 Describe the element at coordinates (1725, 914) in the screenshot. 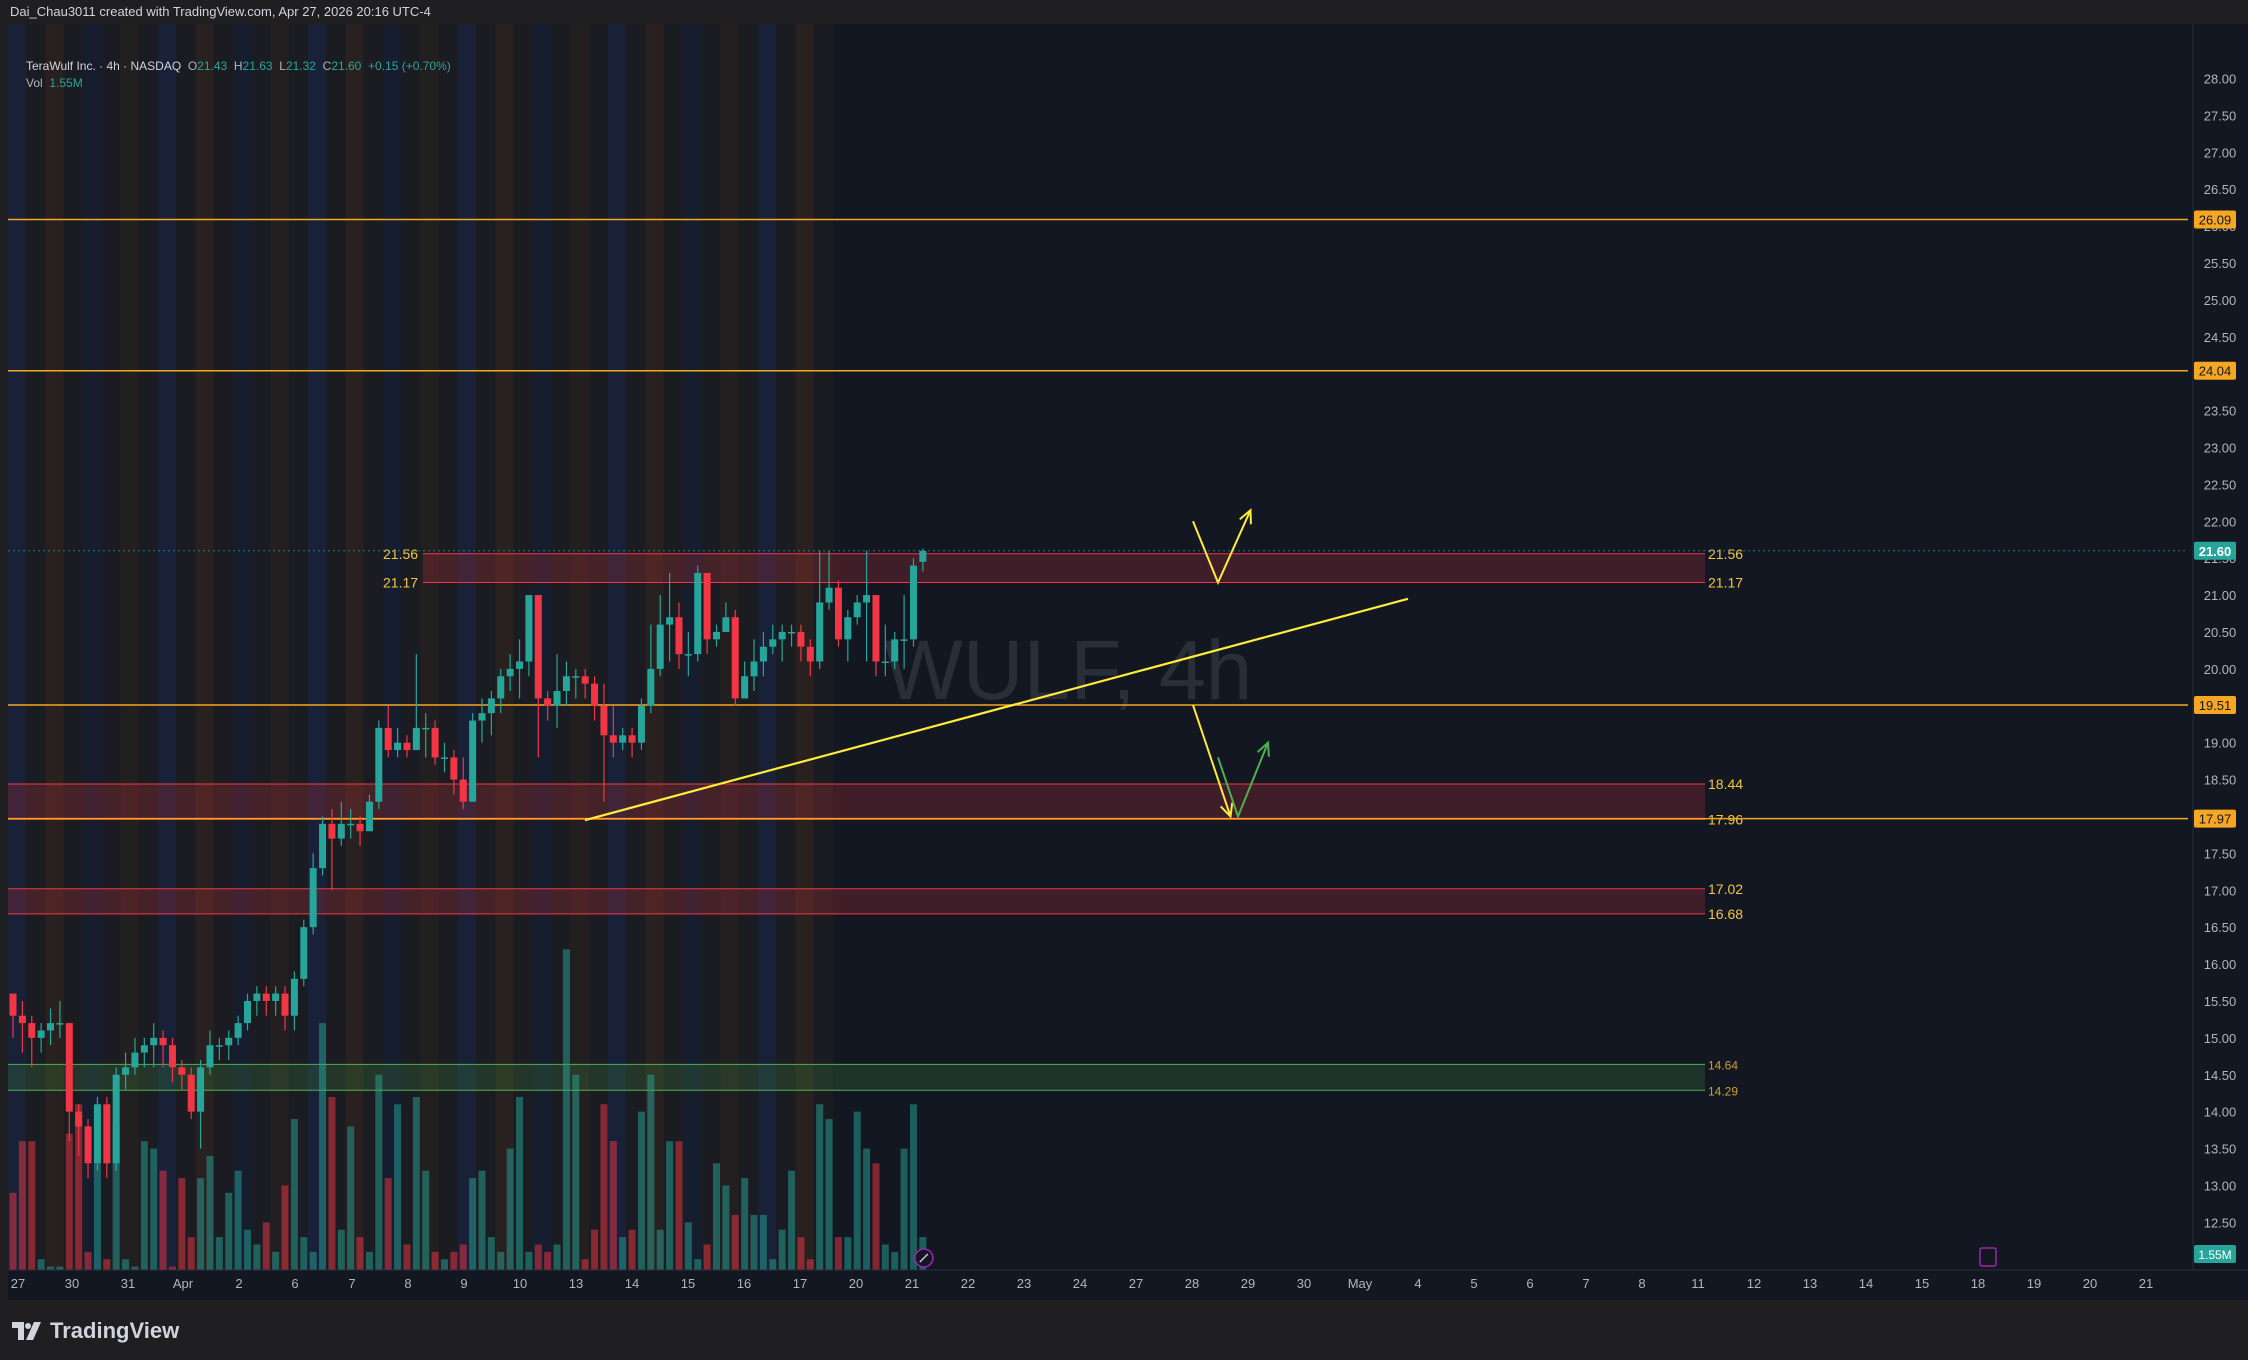

I see `zone-bottom-label: 16.68` at that location.